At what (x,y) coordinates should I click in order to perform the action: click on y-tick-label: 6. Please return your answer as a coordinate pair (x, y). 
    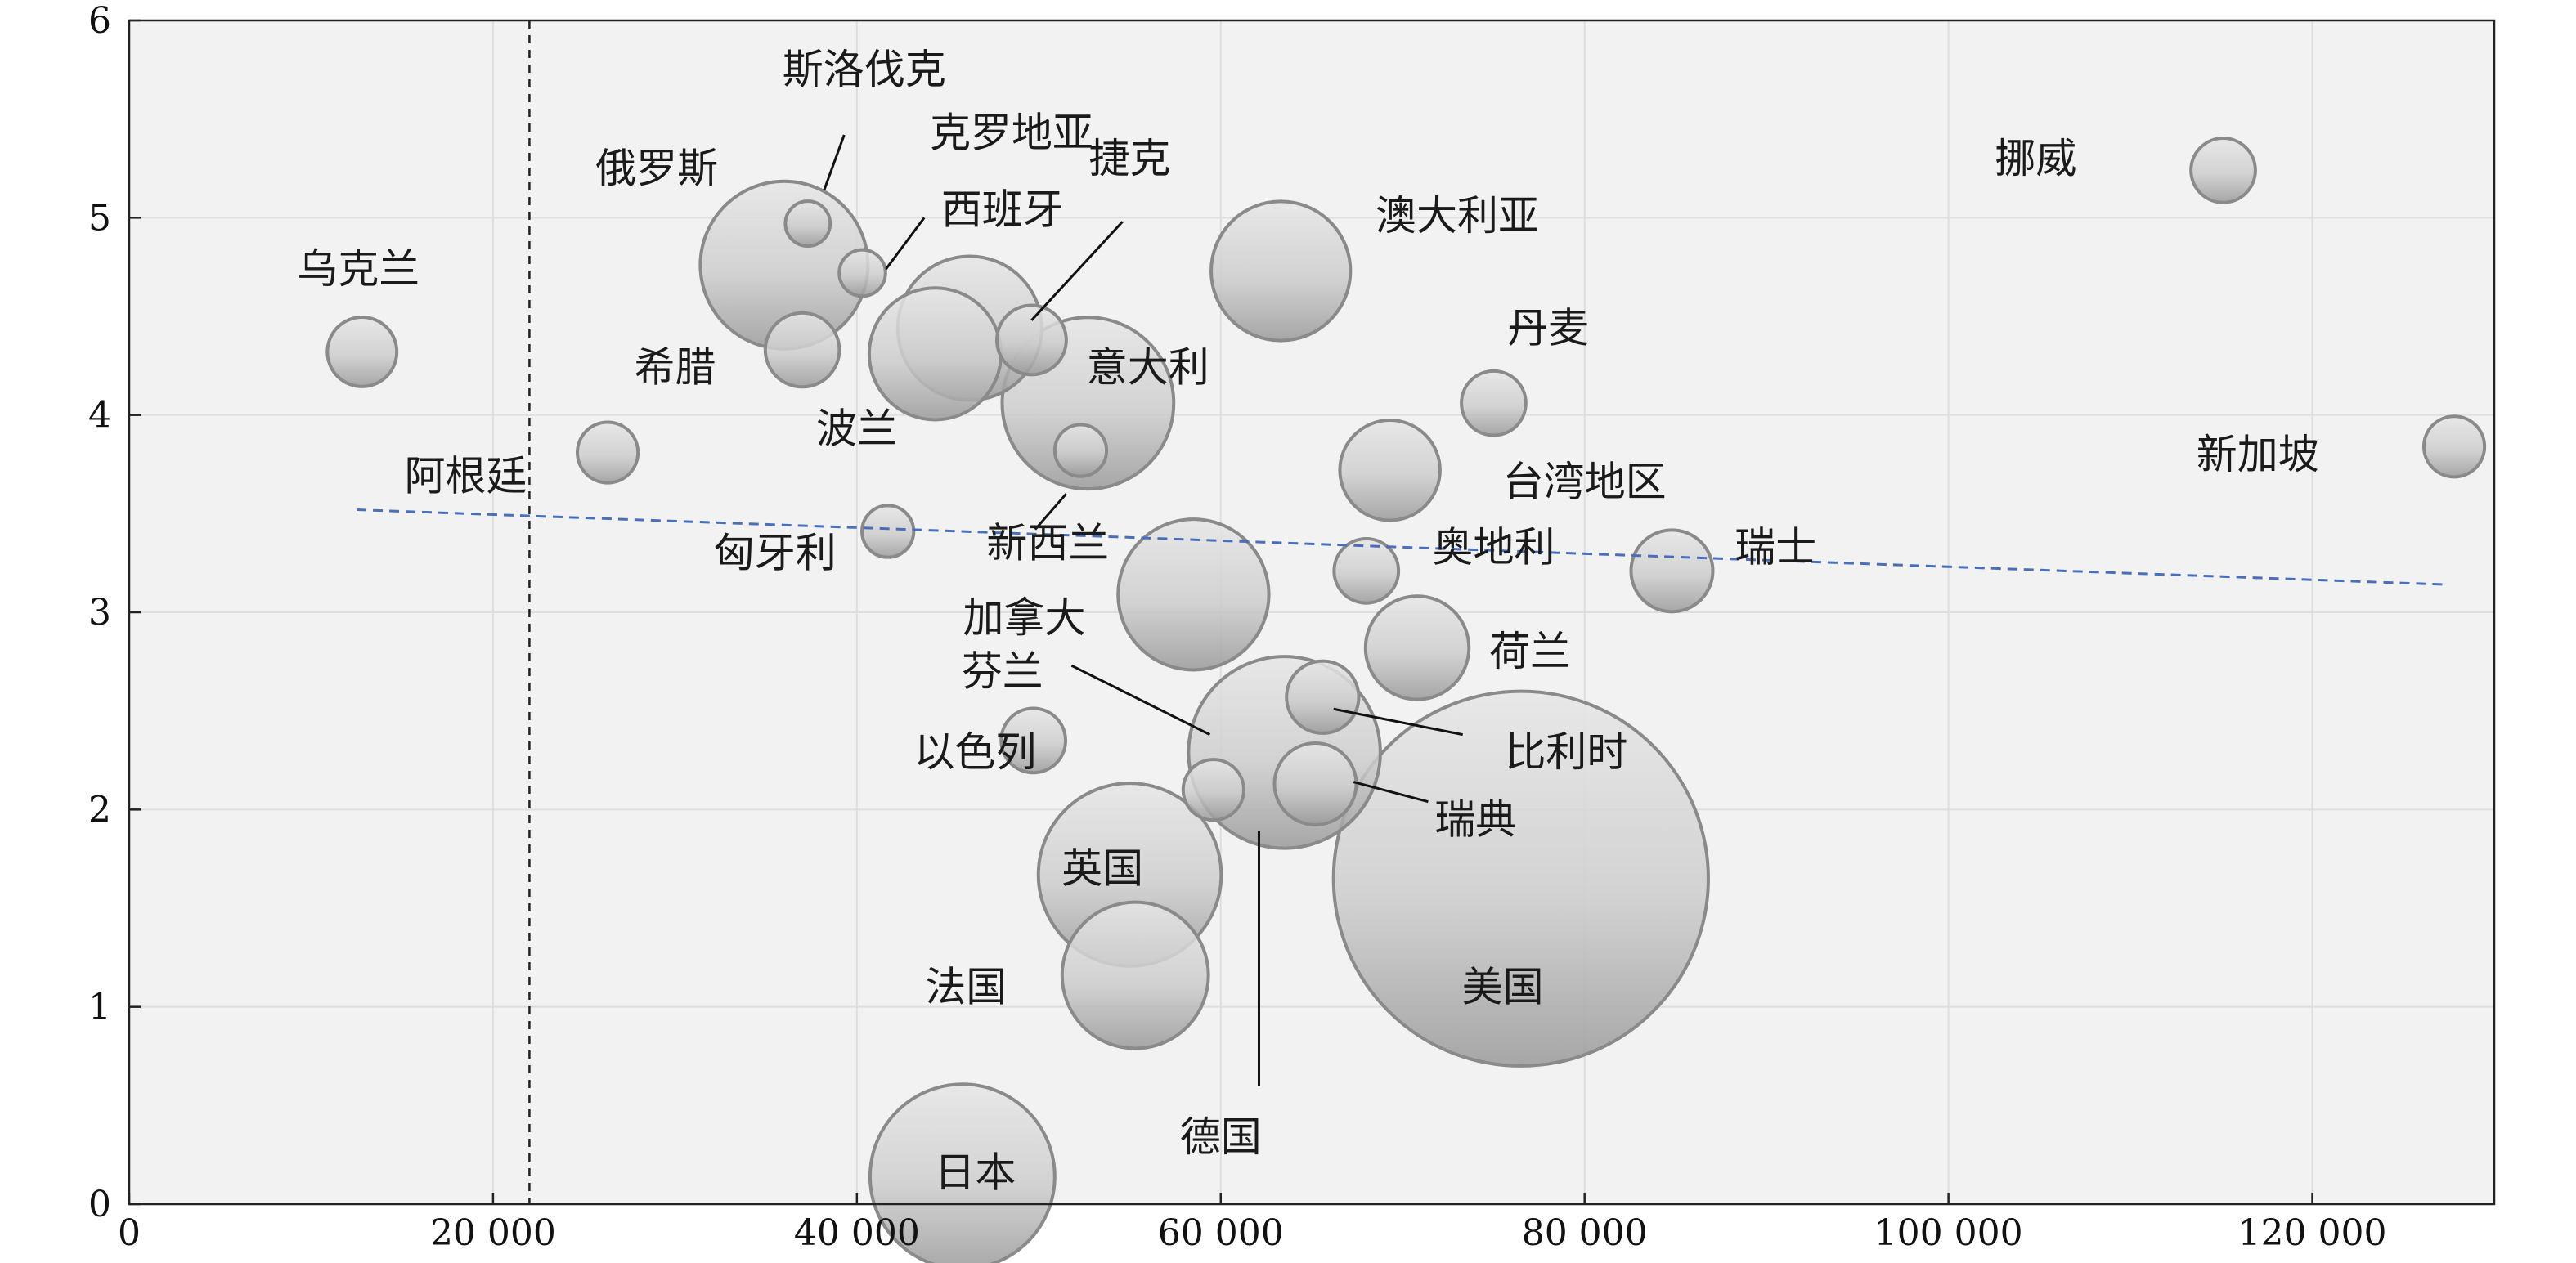
    Looking at the image, I should click on (99, 21).